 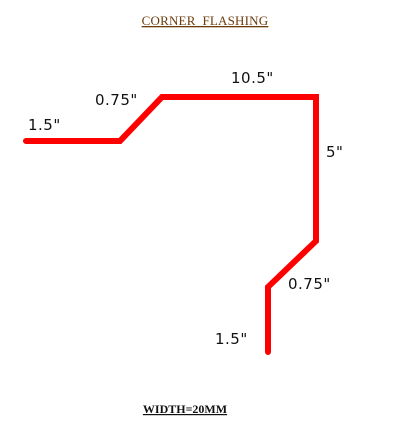 I want to click on segment-label-2: 0.75", so click(x=116, y=100).